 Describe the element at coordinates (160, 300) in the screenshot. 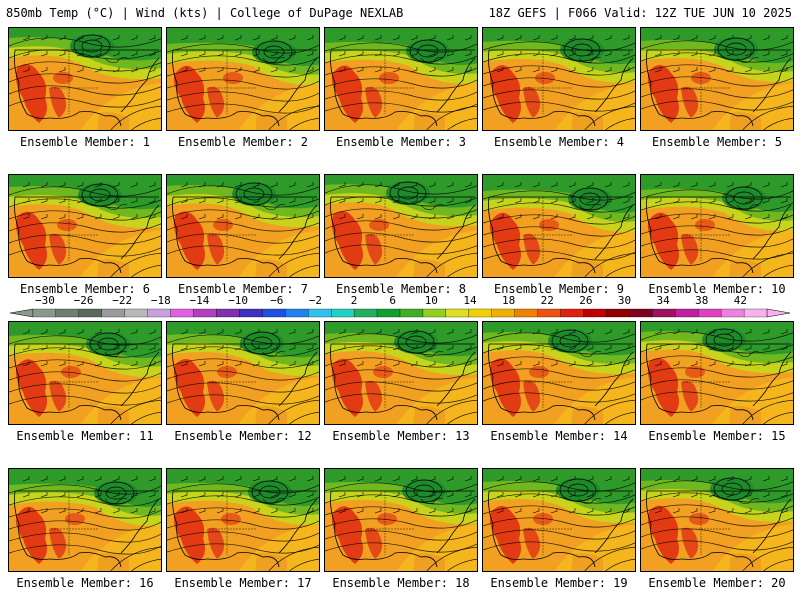

I see `colorbar-tick-label: −18` at that location.